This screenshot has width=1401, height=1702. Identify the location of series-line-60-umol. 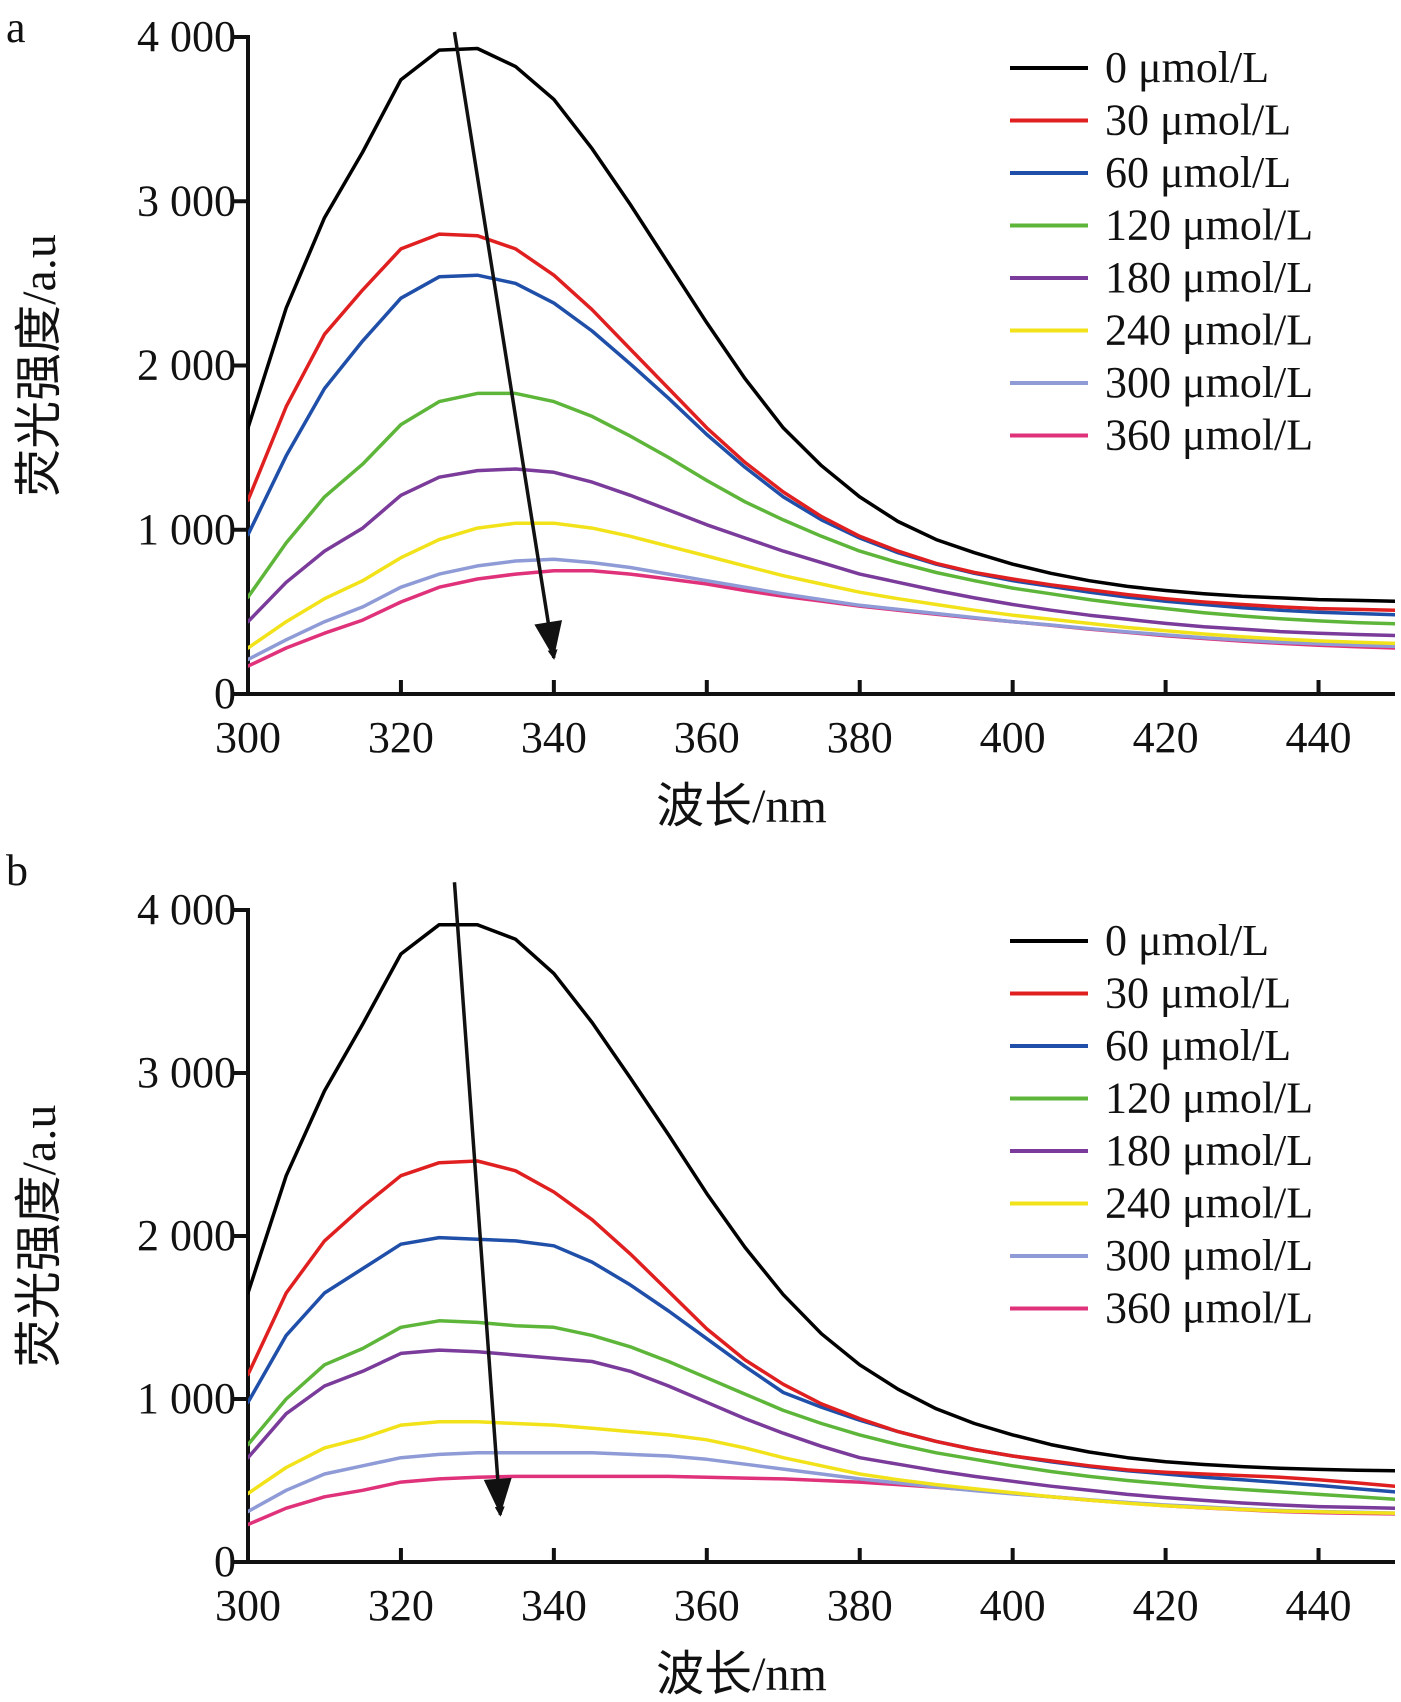
(821, 1364).